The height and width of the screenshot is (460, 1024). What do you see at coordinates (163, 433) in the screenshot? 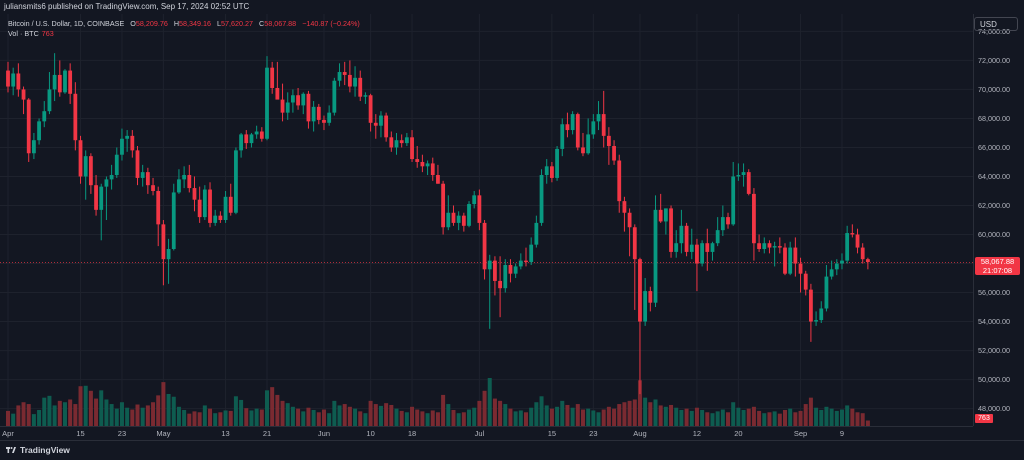
I see `x-tick-label: May` at bounding box center [163, 433].